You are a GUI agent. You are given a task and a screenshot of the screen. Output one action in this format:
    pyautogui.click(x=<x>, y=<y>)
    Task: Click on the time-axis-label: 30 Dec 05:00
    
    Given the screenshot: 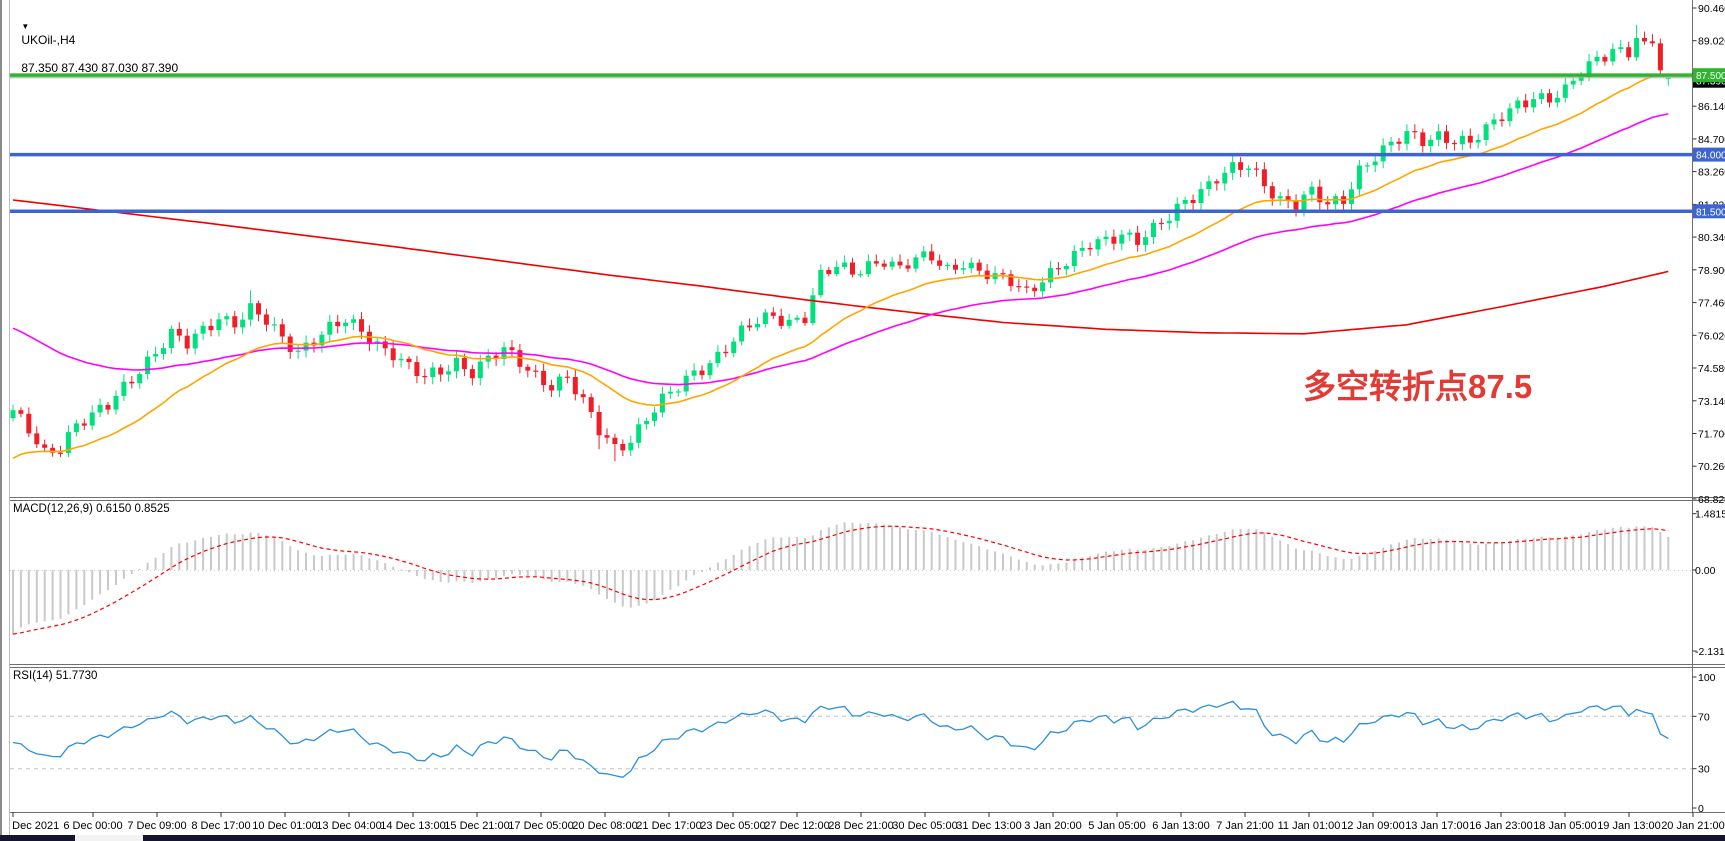 What is the action you would take?
    pyautogui.click(x=924, y=826)
    